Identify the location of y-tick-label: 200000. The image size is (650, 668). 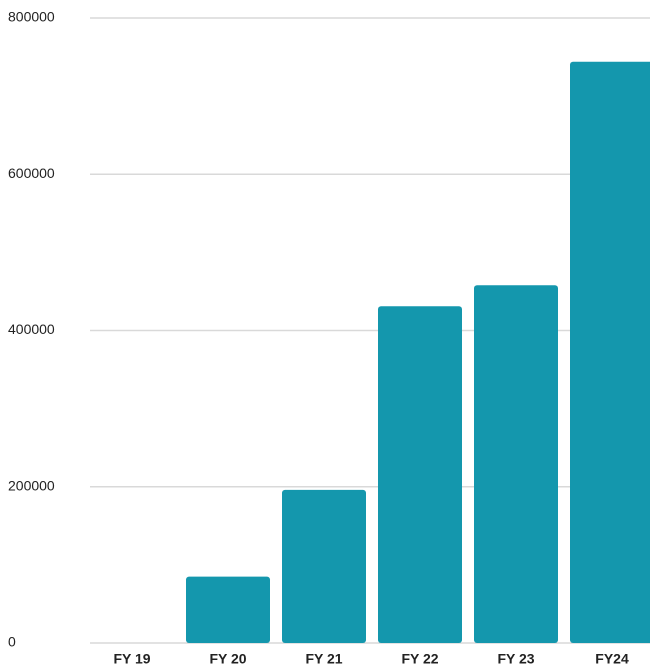
(31, 485).